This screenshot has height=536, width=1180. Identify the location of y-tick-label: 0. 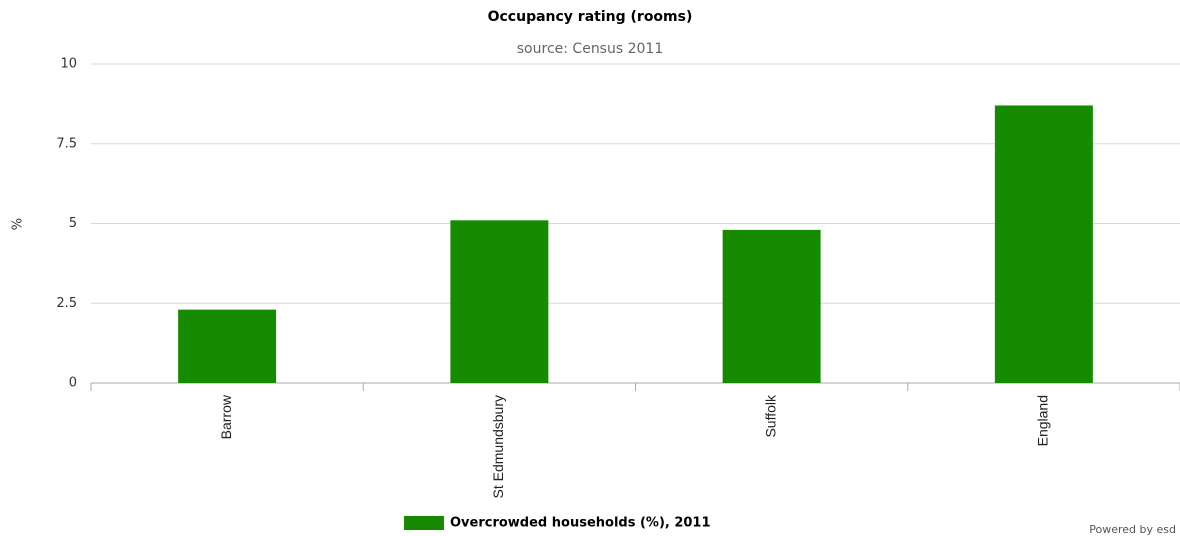
(73, 383).